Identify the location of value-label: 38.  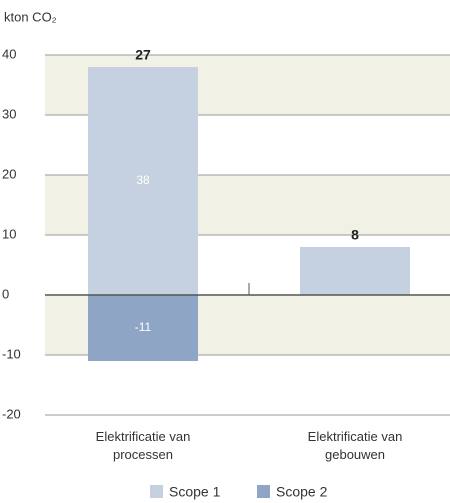
(143, 180).